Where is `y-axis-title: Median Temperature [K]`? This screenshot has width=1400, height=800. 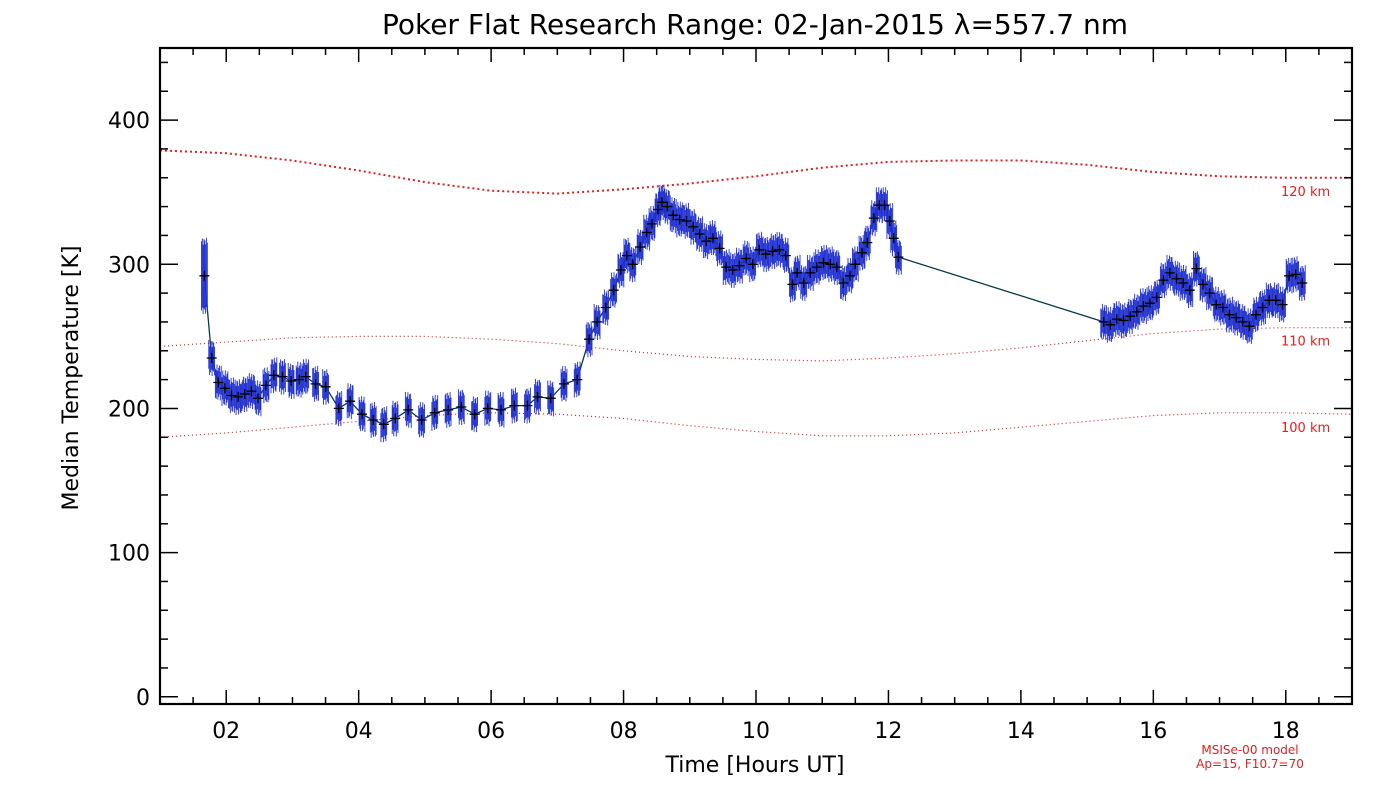 y-axis-title: Median Temperature [K] is located at coordinates (71, 378).